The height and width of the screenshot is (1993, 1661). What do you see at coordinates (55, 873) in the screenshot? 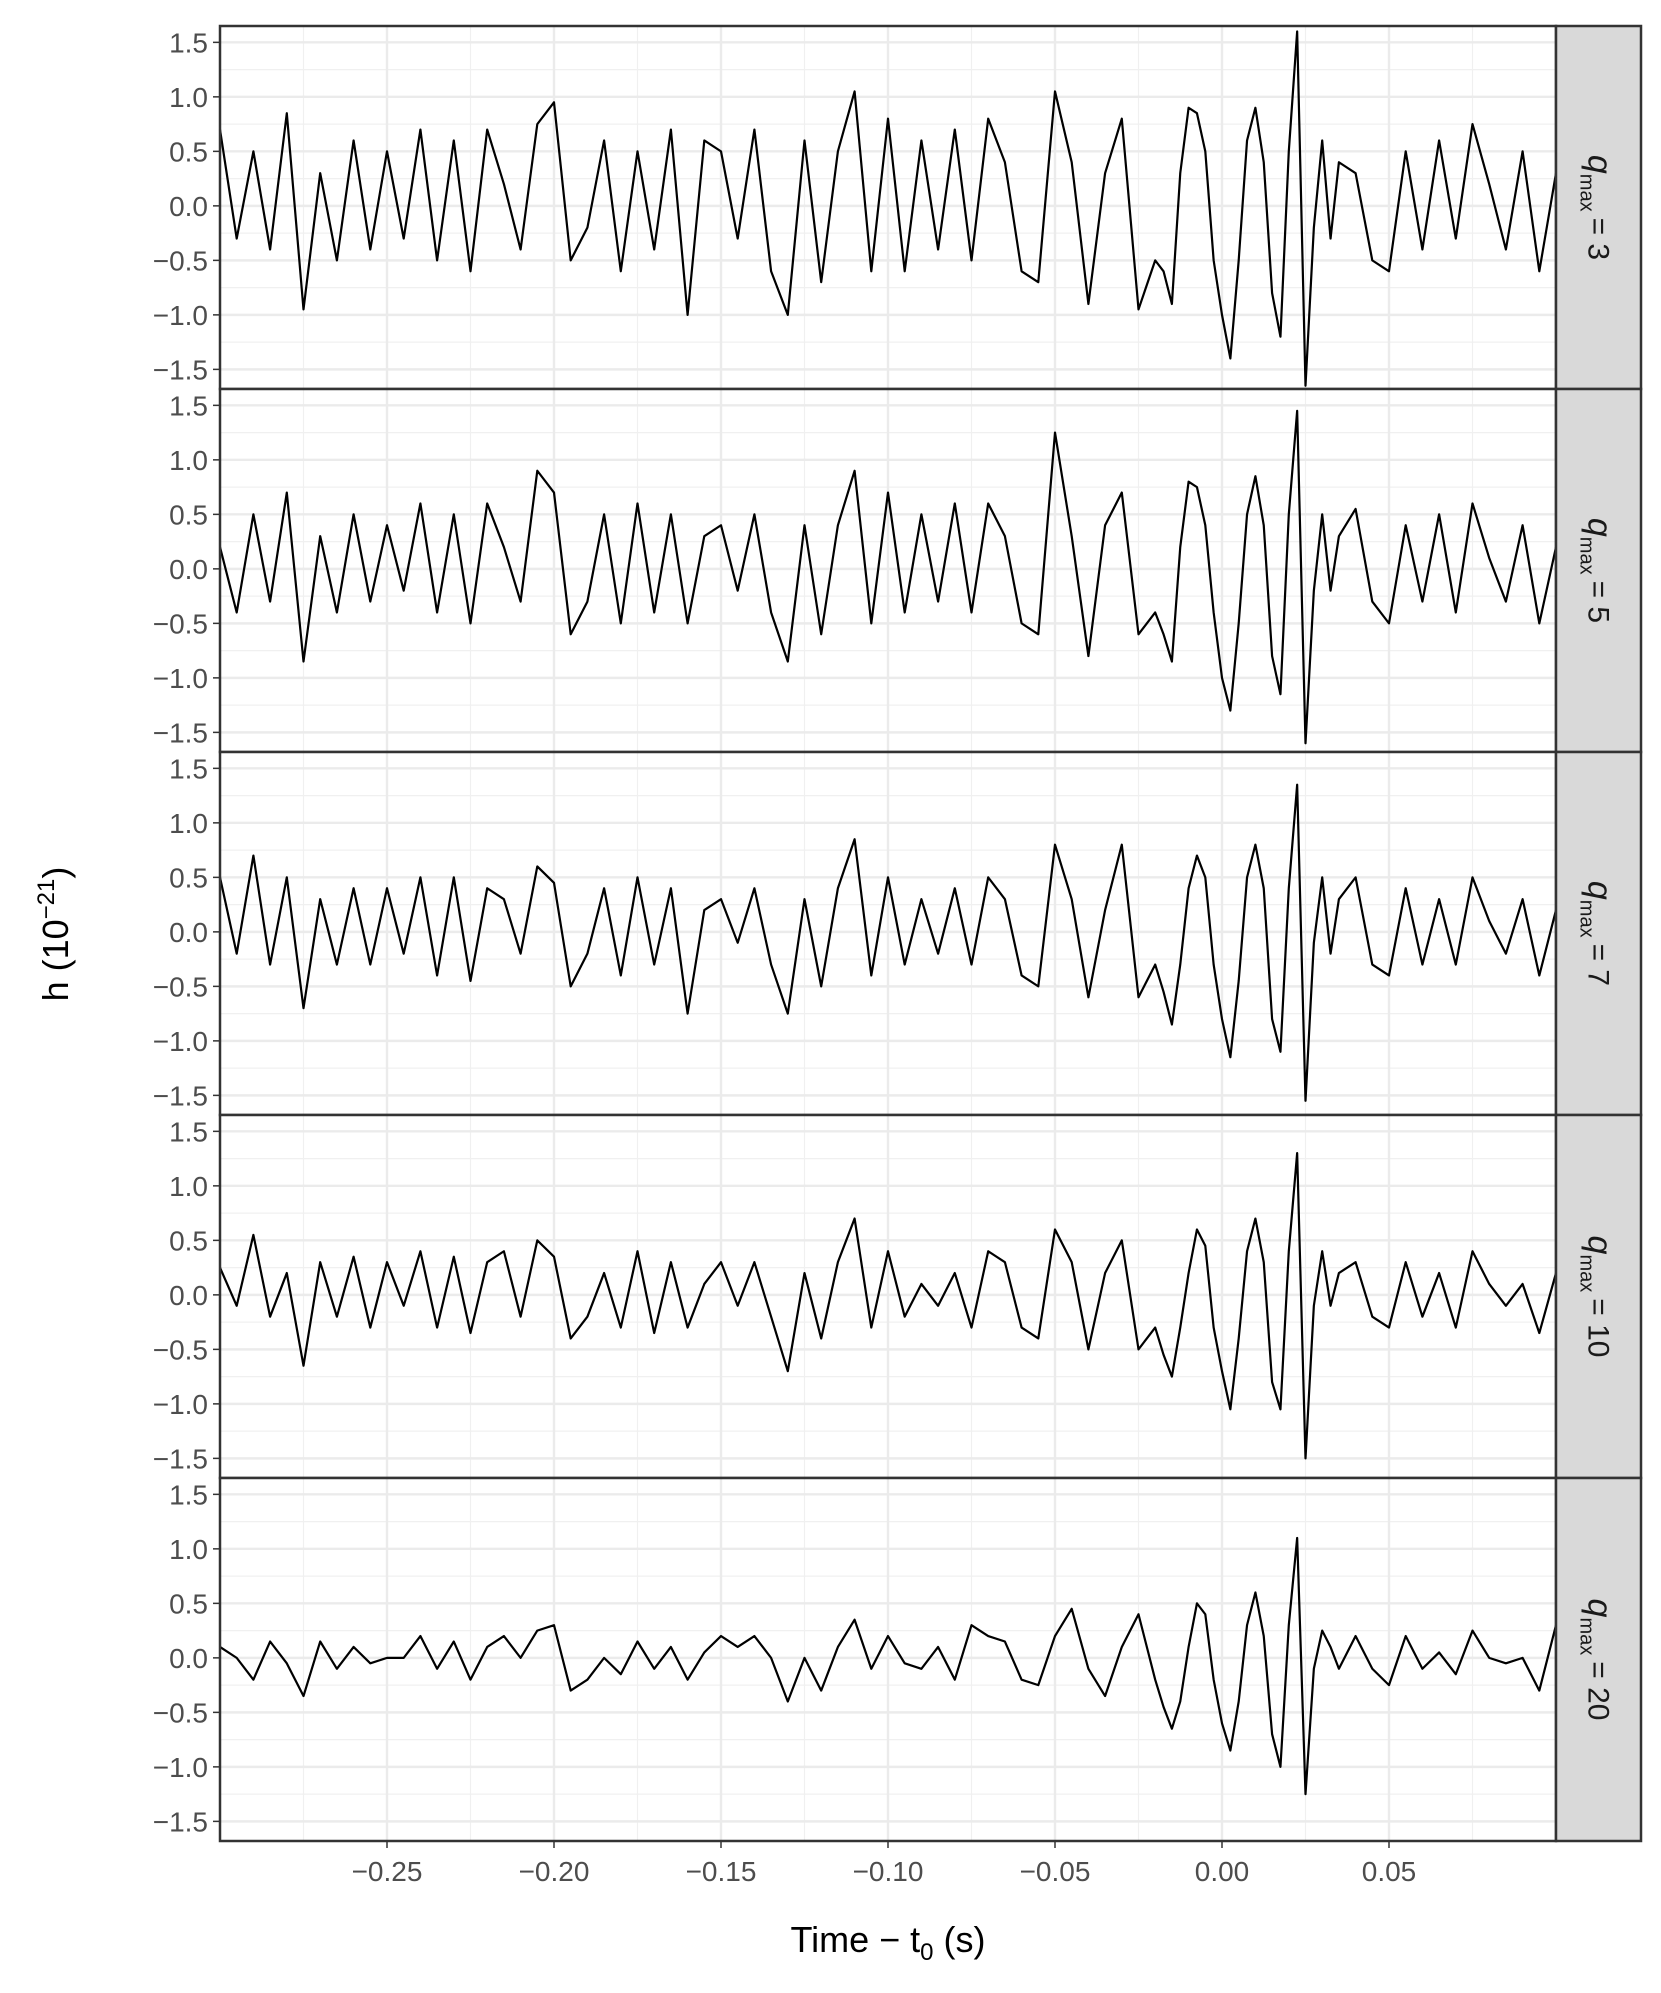
I see `y-title-suffix: )` at bounding box center [55, 873].